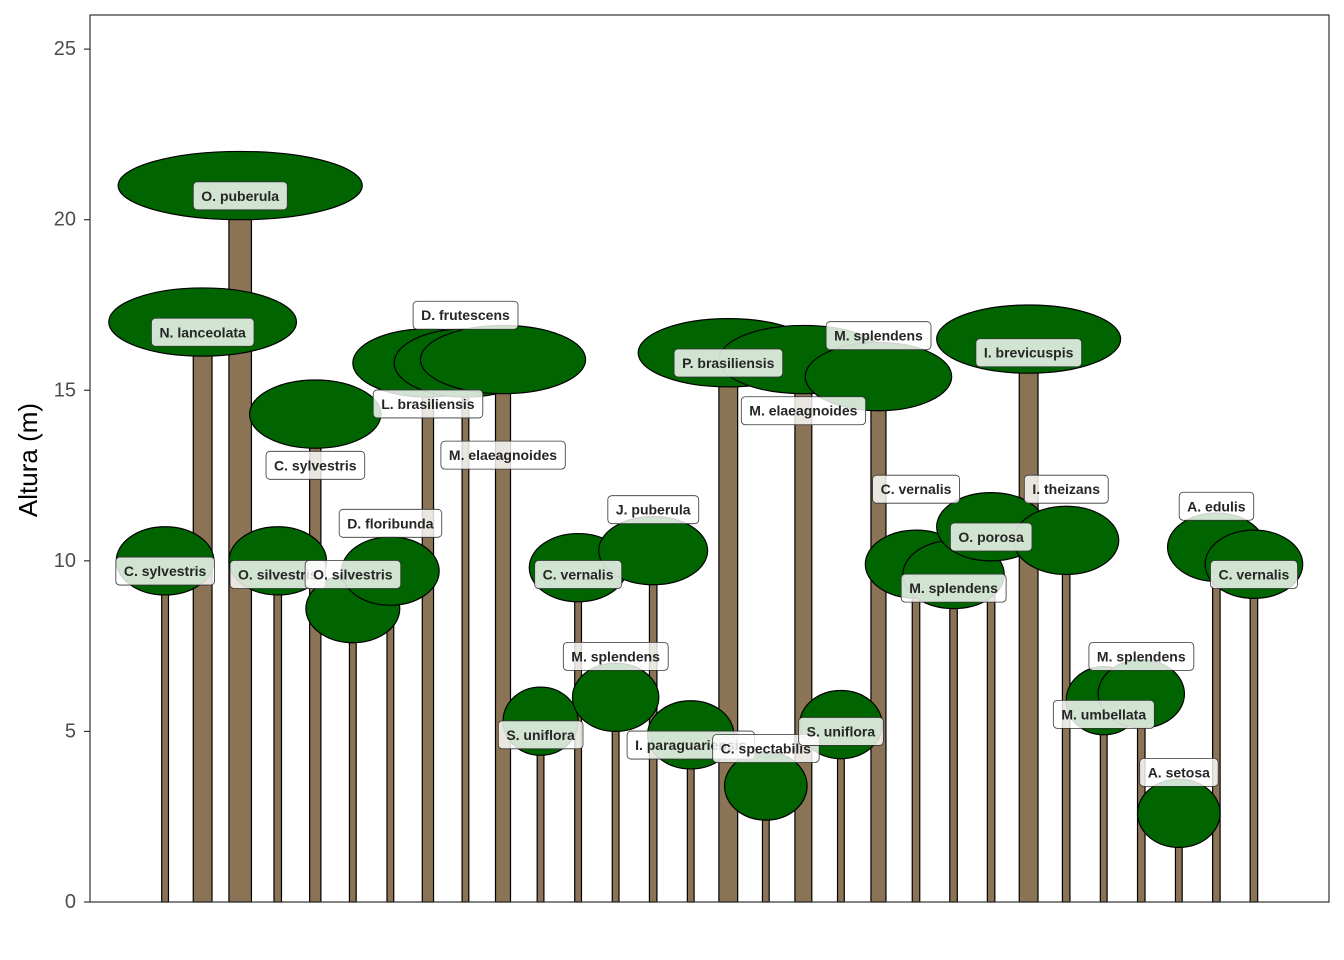  I want to click on tree-label: O. porosa, so click(991, 537).